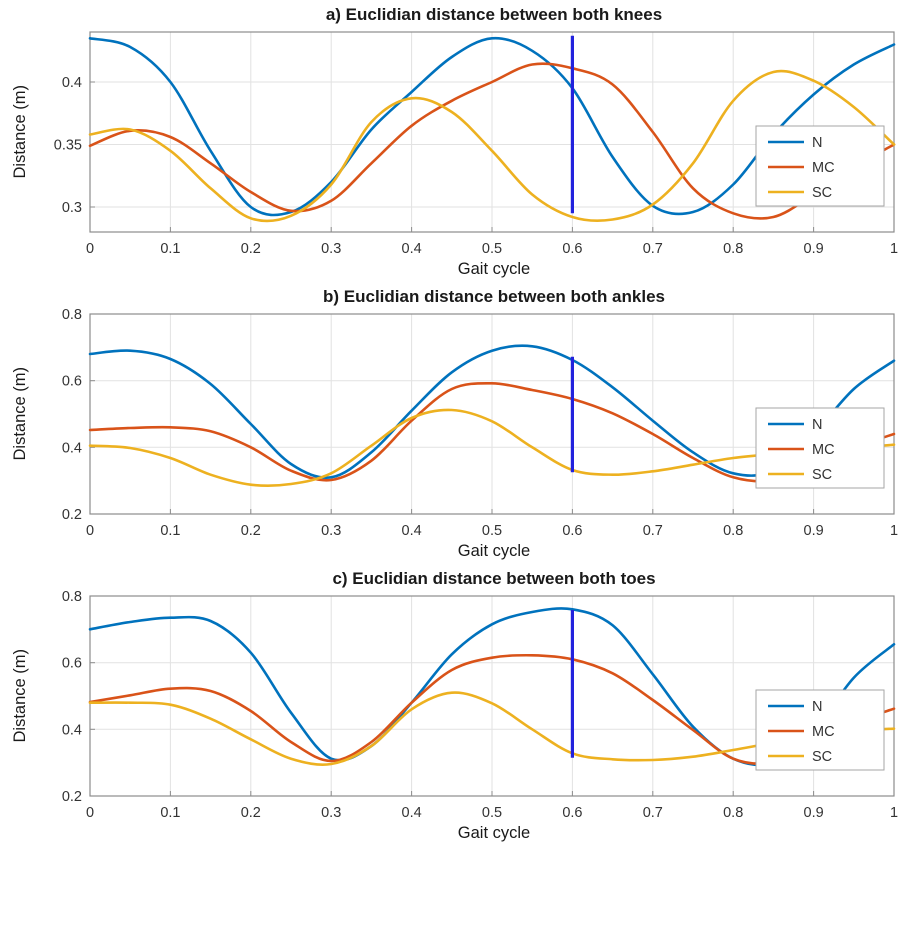  I want to click on svg-text: 0.35, so click(68, 146).